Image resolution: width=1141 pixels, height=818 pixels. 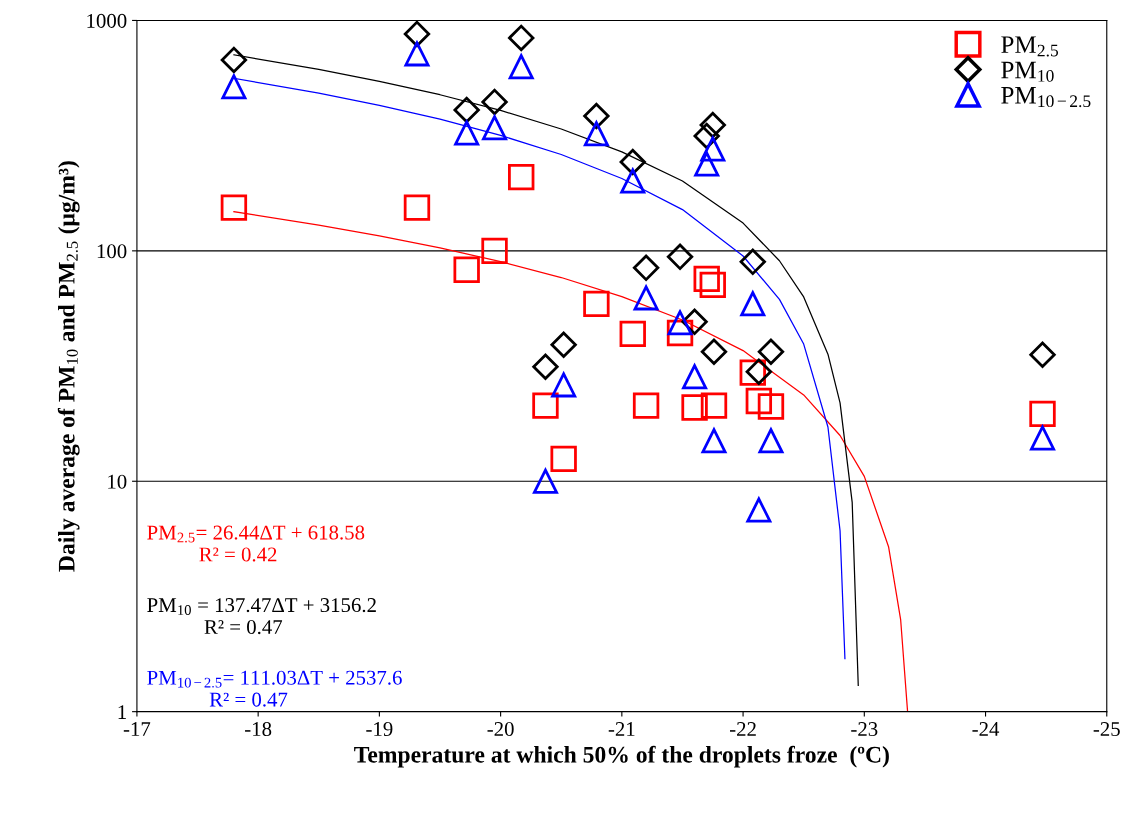 I want to click on x-tick-label: -17, so click(x=137, y=729).